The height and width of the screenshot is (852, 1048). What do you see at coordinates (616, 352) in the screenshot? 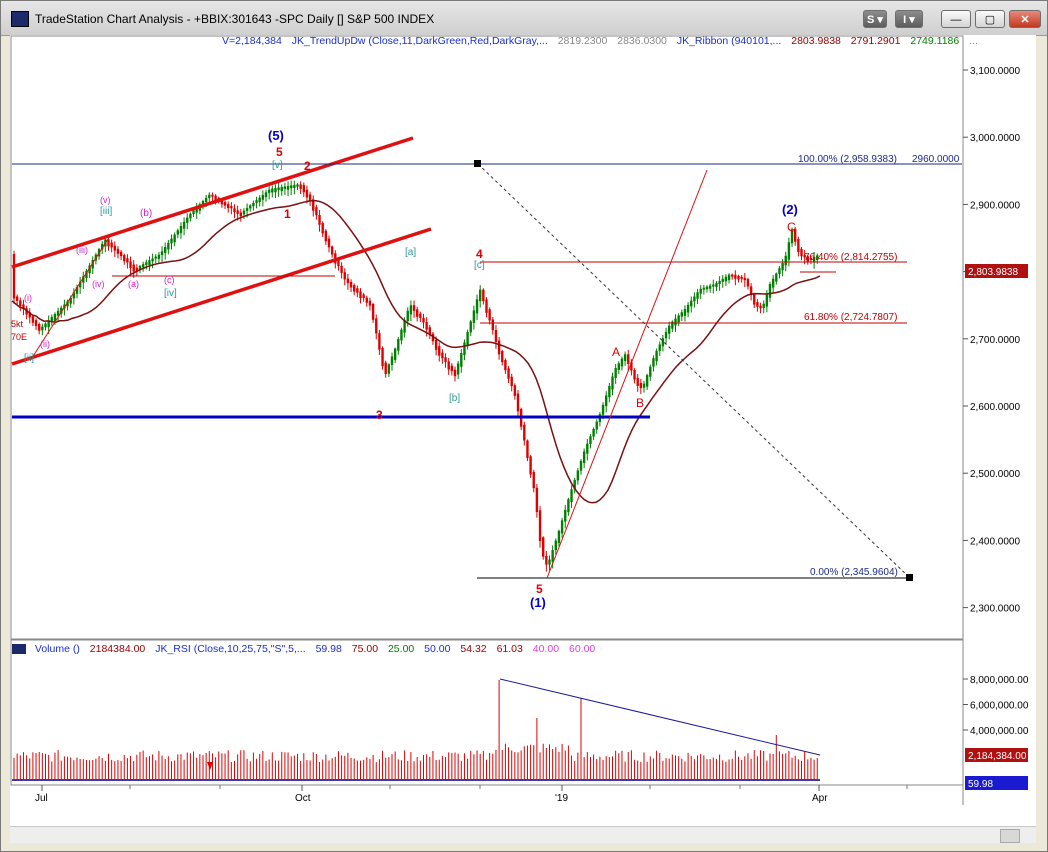
I see `wave-label-A: A` at bounding box center [616, 352].